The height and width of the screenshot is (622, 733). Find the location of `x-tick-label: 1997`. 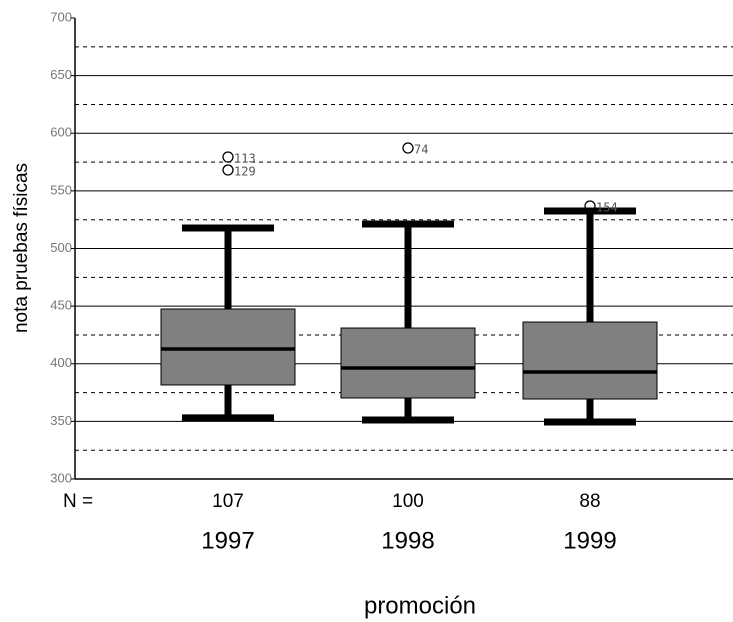

x-tick-label: 1997 is located at coordinates (227, 540).